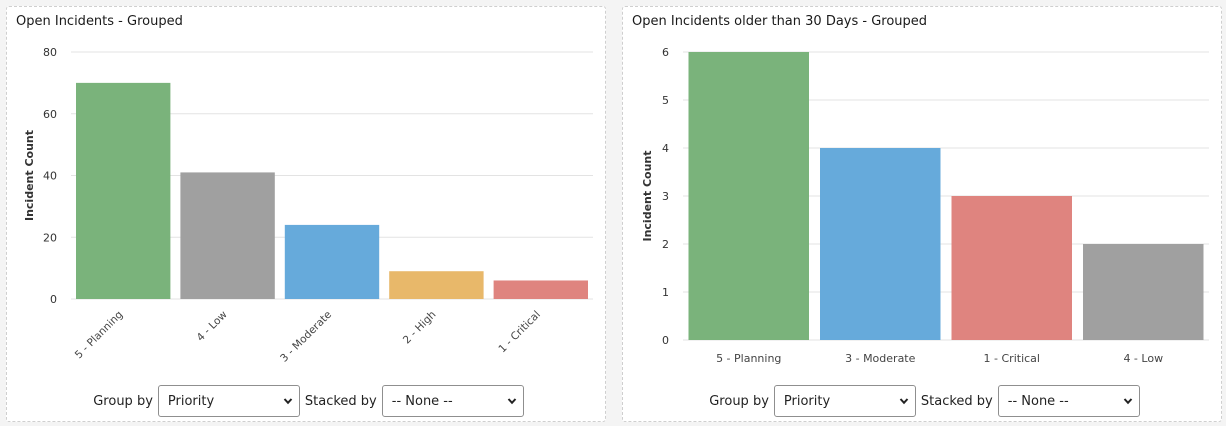 The width and height of the screenshot is (1226, 426). Describe the element at coordinates (665, 196) in the screenshot. I see `y-tick-label: 3` at that location.